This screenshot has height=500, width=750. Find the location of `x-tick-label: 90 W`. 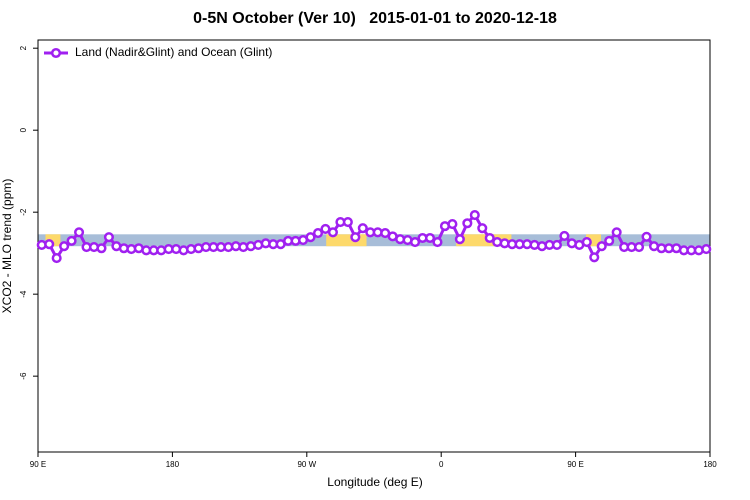

x-tick-label: 90 W is located at coordinates (306, 464).